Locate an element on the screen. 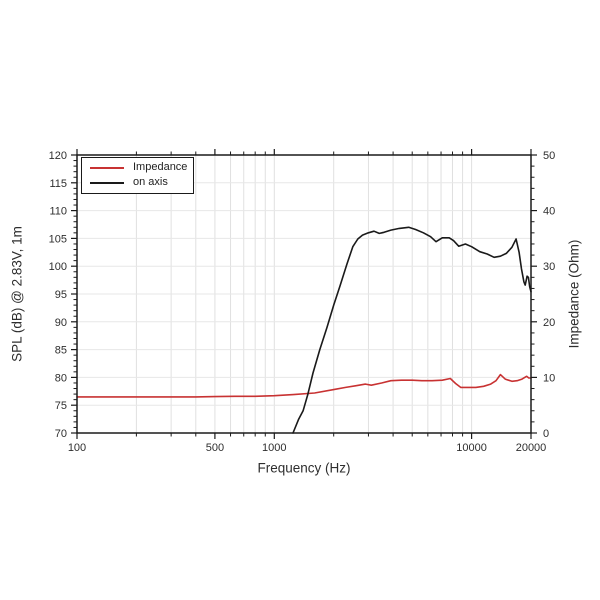  x-tick-label: 1000 is located at coordinates (274, 448).